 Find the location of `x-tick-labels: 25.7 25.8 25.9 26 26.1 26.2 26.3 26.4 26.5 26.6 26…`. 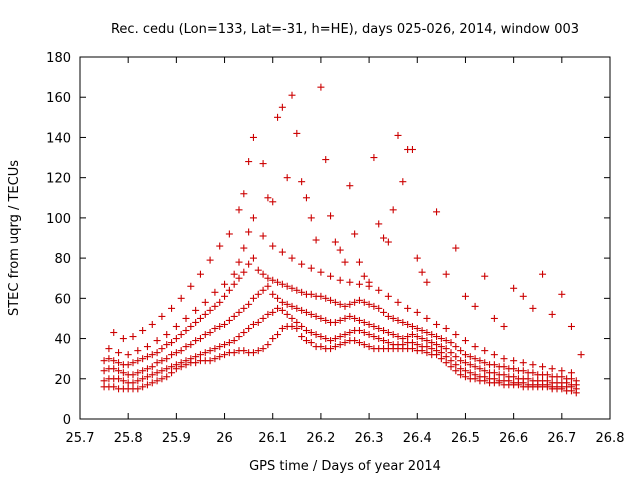

x-tick-labels: 25.7 25.8 25.9 26 26.1 26.2 26.3 26.4 26.5 26.6 26… is located at coordinates (345, 438).